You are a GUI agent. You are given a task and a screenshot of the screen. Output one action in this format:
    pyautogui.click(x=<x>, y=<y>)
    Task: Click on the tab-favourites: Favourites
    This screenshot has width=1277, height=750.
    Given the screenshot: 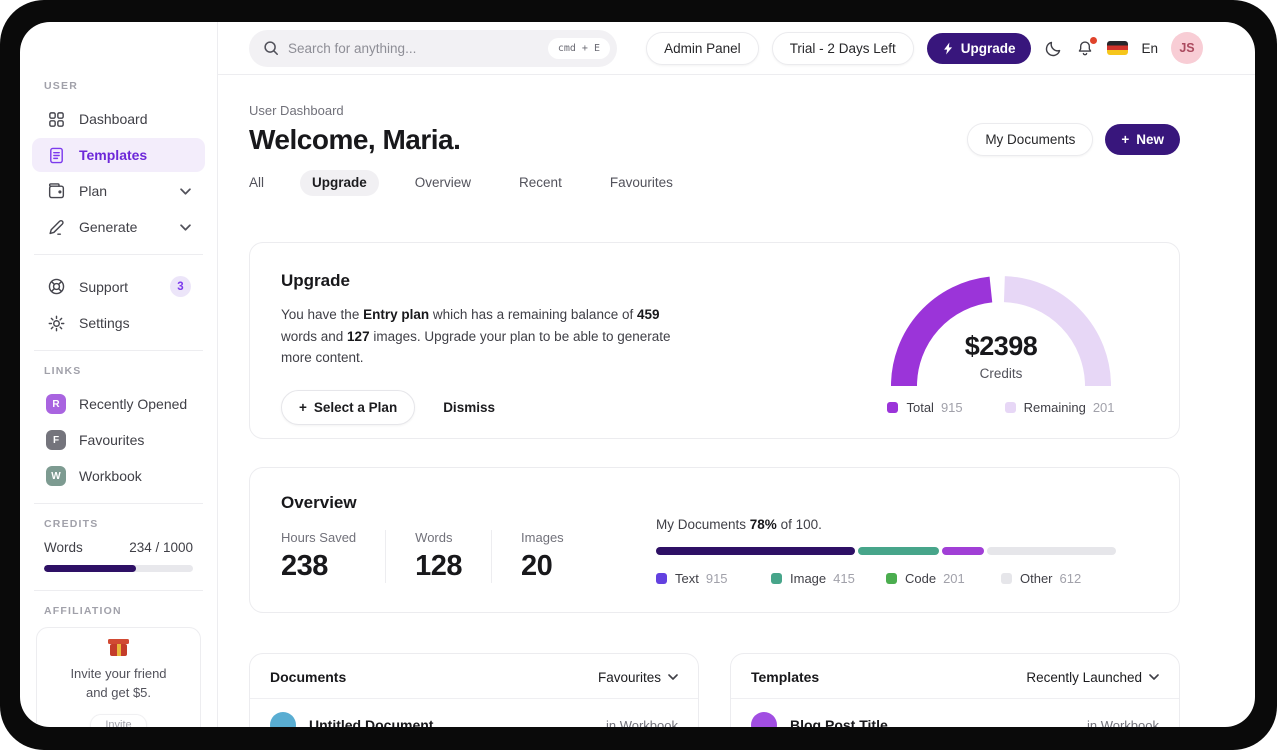 What is the action you would take?
    pyautogui.click(x=641, y=182)
    